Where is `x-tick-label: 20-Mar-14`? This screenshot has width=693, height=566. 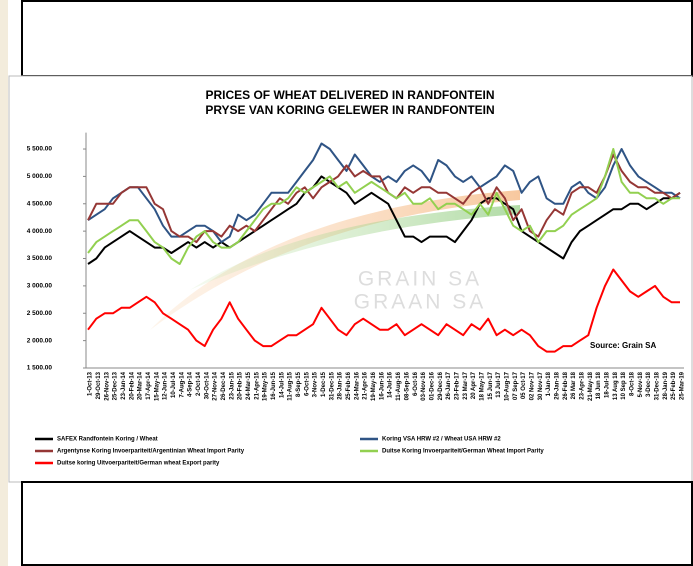 x-tick-label: 20-Mar-14 is located at coordinates (141, 385).